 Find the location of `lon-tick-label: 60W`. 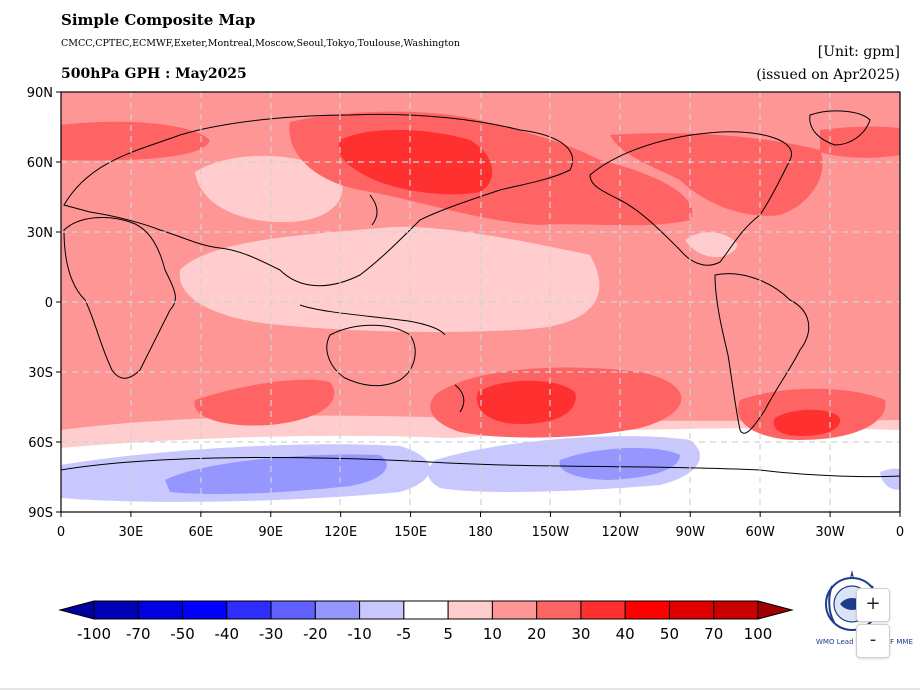

lon-tick-label: 60W is located at coordinates (760, 532).